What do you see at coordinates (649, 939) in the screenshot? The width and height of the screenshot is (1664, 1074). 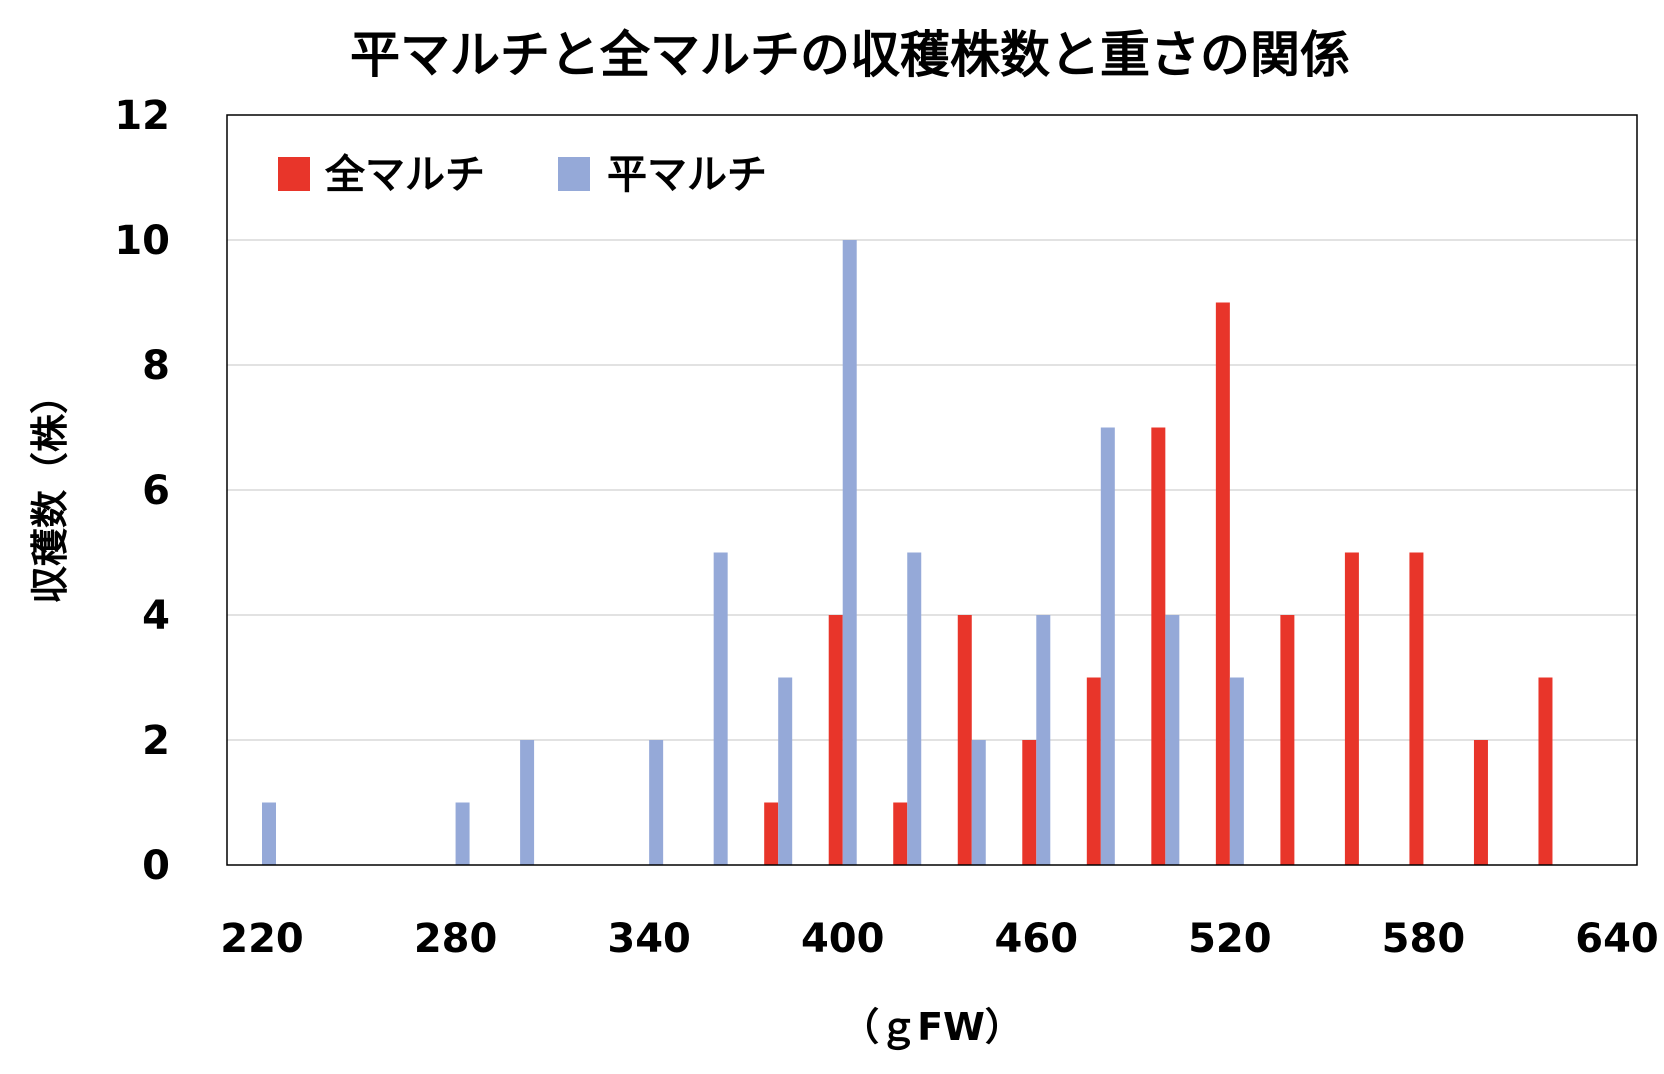 I see `x-tick-label: 340` at bounding box center [649, 939].